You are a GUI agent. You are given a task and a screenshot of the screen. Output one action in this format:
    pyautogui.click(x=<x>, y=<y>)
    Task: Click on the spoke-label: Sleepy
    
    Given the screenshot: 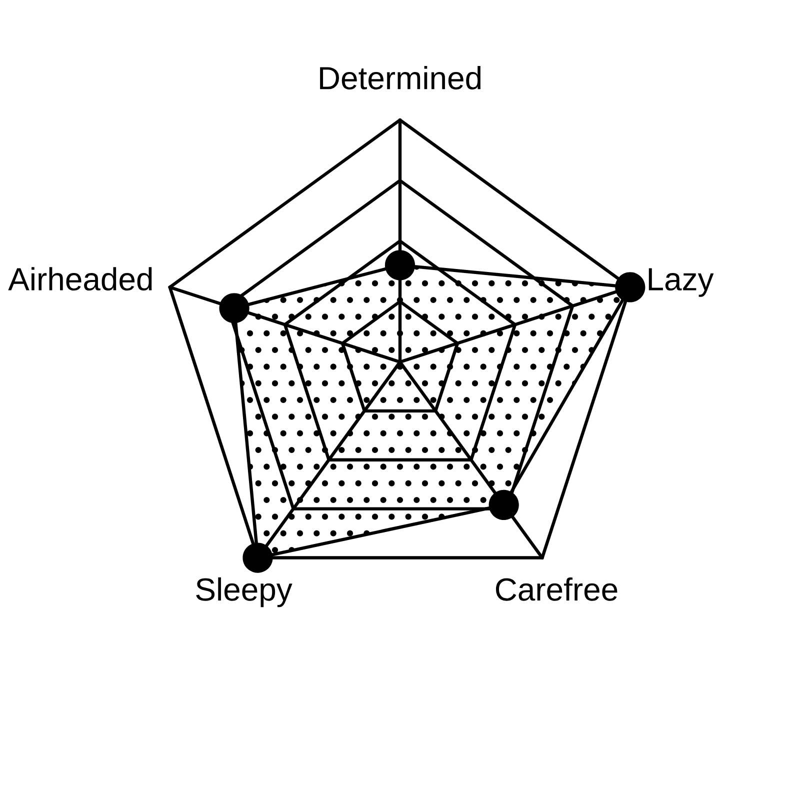 What is the action you would take?
    pyautogui.click(x=244, y=592)
    